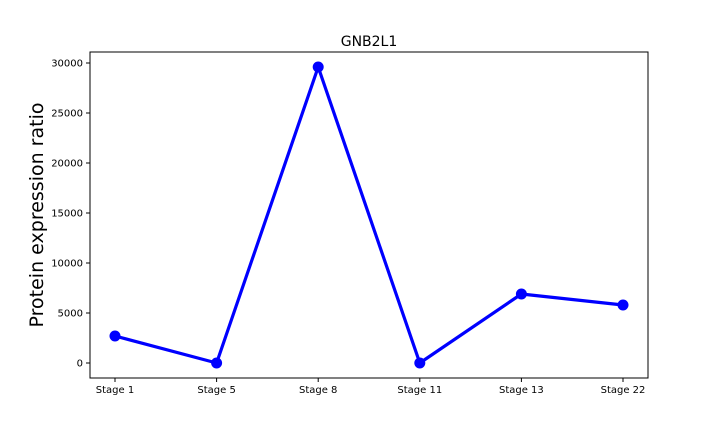 The width and height of the screenshot is (720, 432). What do you see at coordinates (369, 42) in the screenshot?
I see `chart-title: GNB2L1` at bounding box center [369, 42].